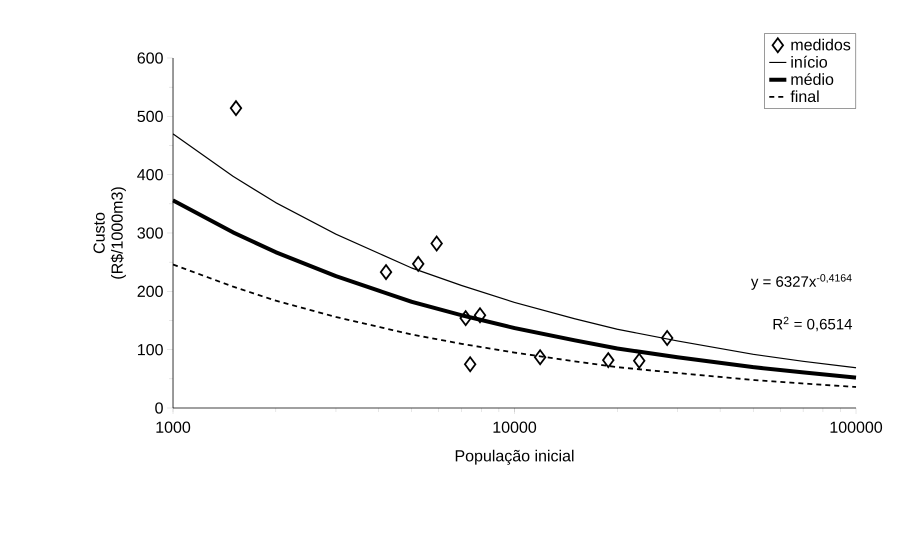 The image size is (915, 538). Describe the element at coordinates (150, 58) in the screenshot. I see `y-tick-label: 600` at that location.